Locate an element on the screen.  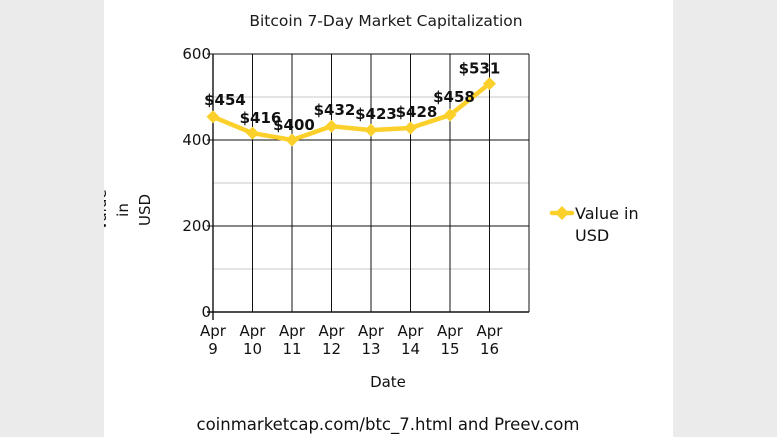
y-axis-ticks: 0 200 400 600 is located at coordinates (196, 183).